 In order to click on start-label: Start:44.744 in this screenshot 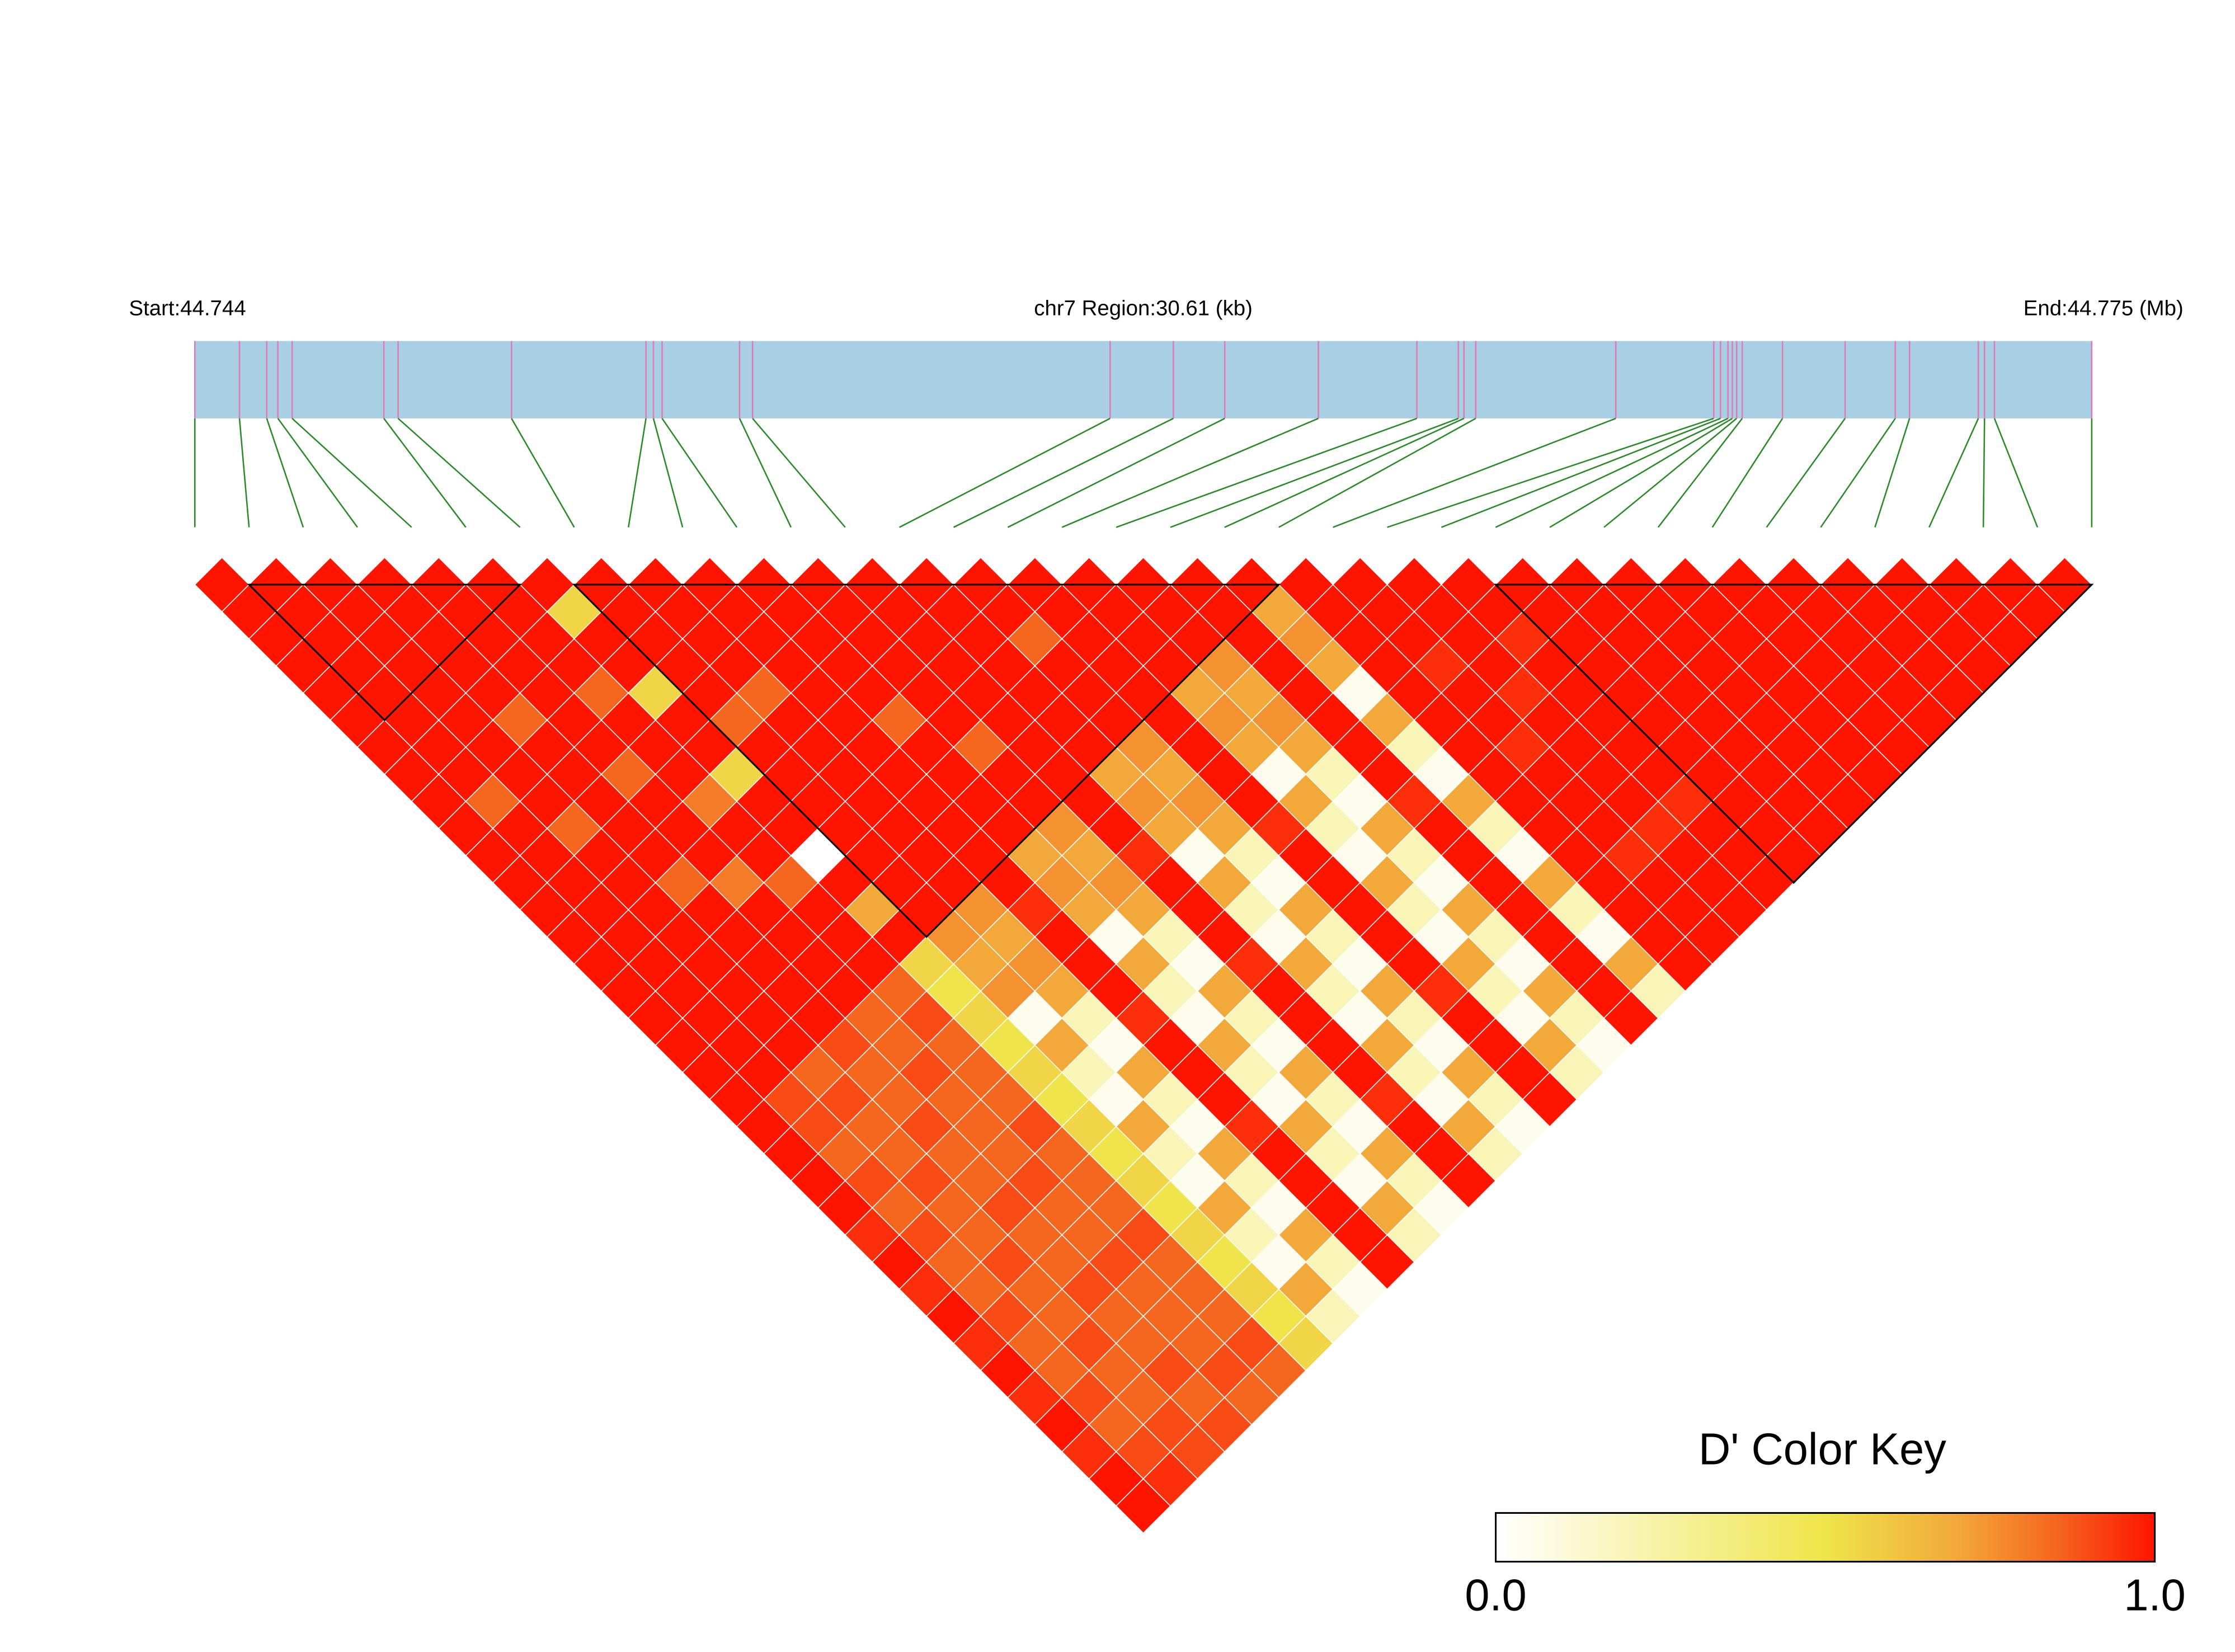, I will do `click(187, 308)`.